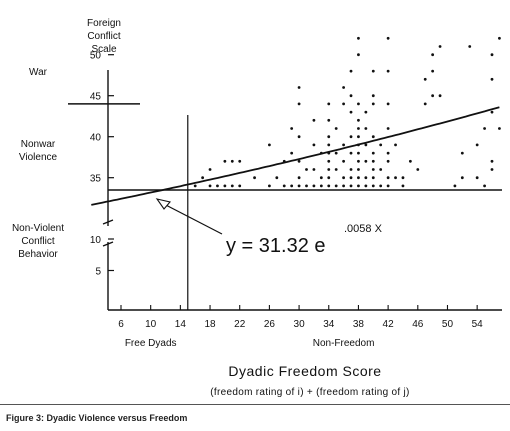  Describe the element at coordinates (478, 324) in the screenshot. I see `x-tick-label: 54` at that location.